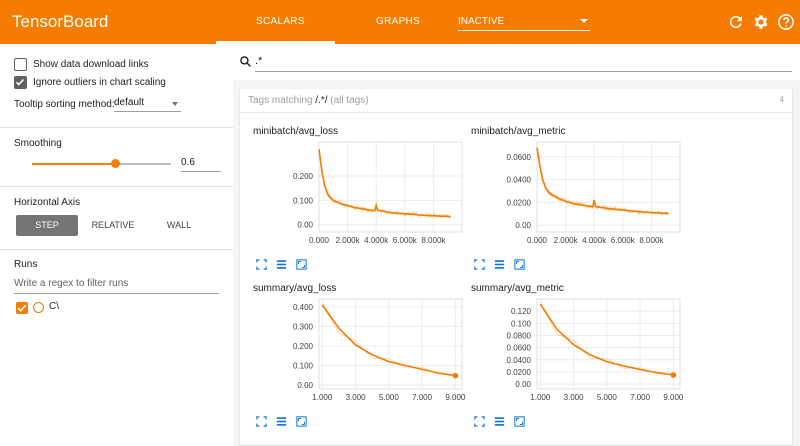  What do you see at coordinates (22, 308) in the screenshot?
I see `run-checkbox` at bounding box center [22, 308].